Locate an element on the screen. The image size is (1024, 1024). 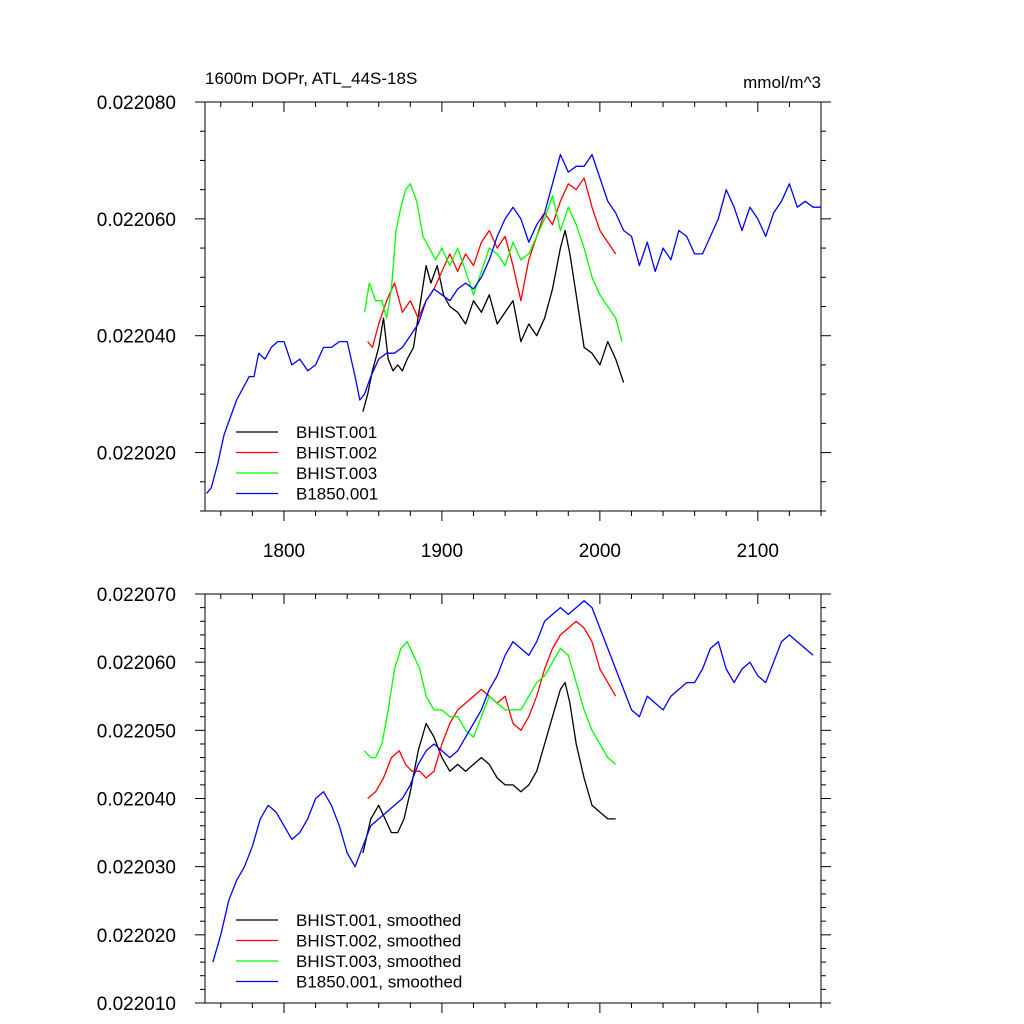
series-line-bhist-003-smoothed is located at coordinates (490, 703).